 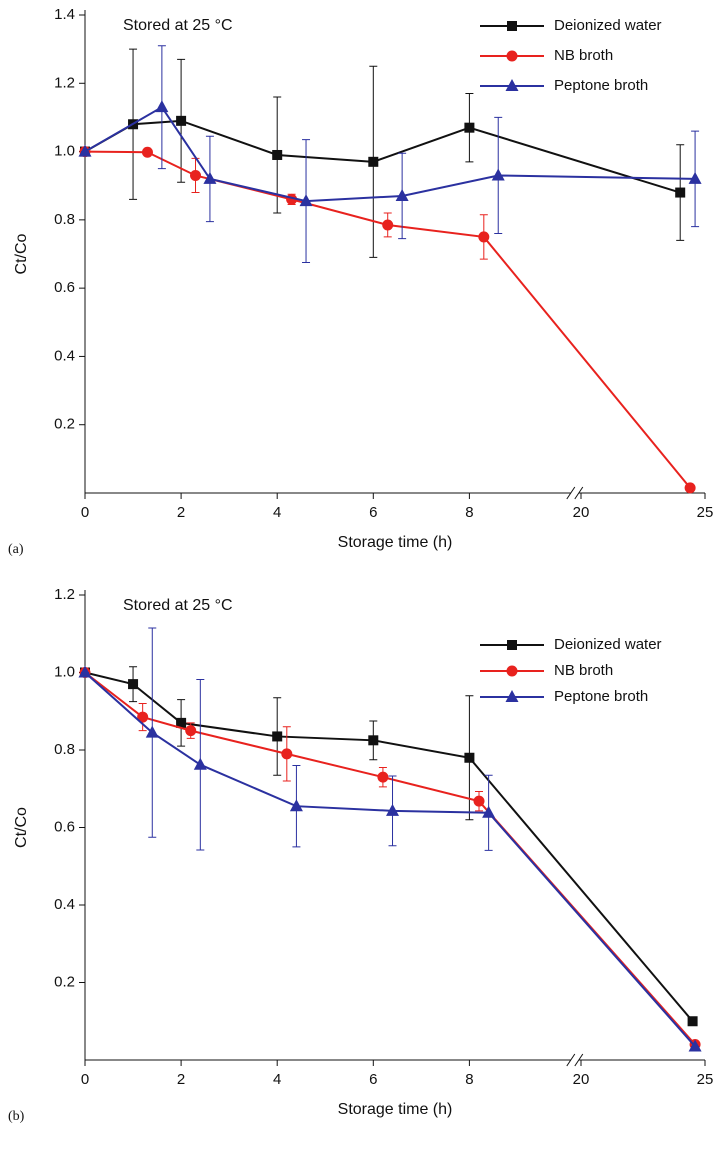 What do you see at coordinates (64, 14) in the screenshot?
I see `y-tick-label: 1.4` at bounding box center [64, 14].